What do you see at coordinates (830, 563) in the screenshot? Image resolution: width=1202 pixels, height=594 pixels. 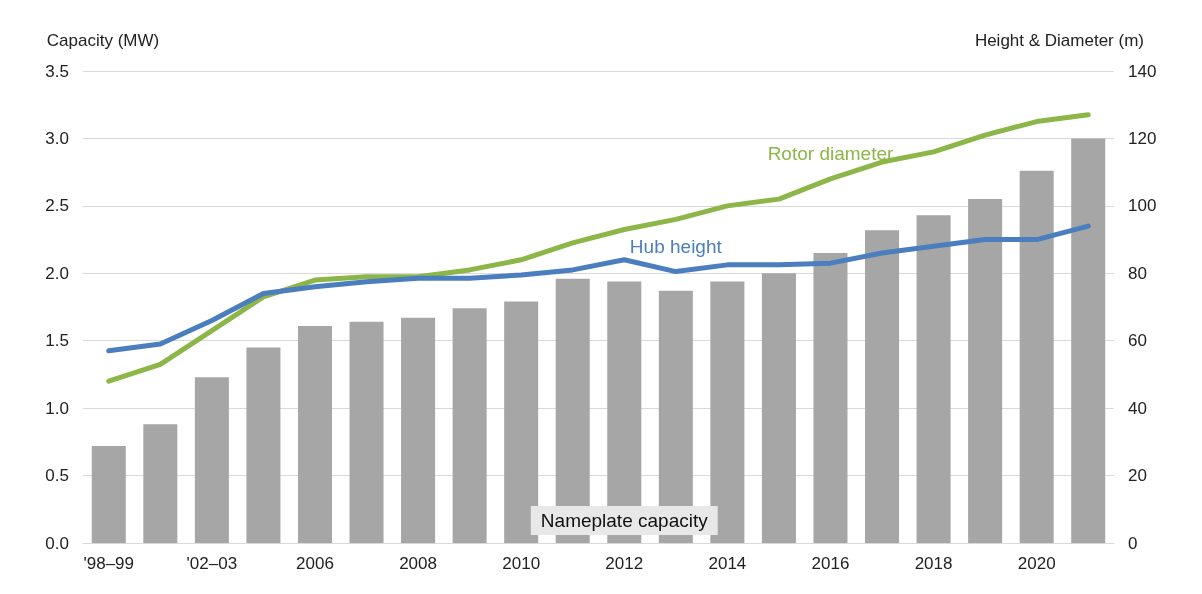 I see `x-tick-label: 2016` at bounding box center [830, 563].